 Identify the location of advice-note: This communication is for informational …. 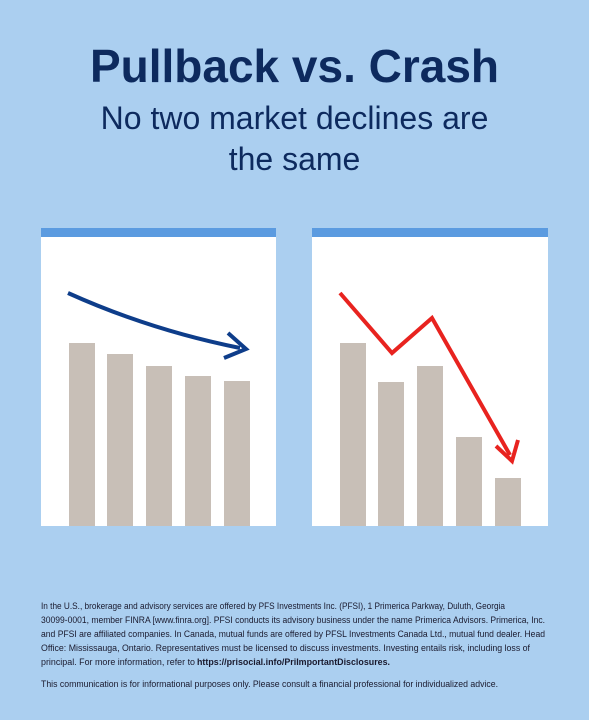
(269, 684).